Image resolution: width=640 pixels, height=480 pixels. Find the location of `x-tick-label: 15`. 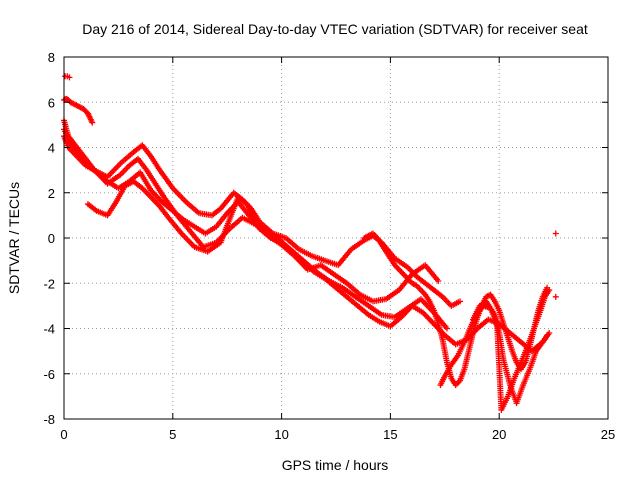

x-tick-label: 15 is located at coordinates (390, 434).